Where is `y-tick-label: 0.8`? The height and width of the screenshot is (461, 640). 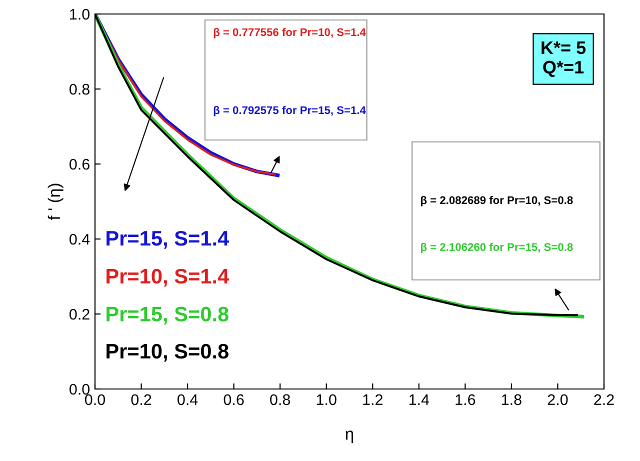 y-tick-label: 0.8 is located at coordinates (80, 89).